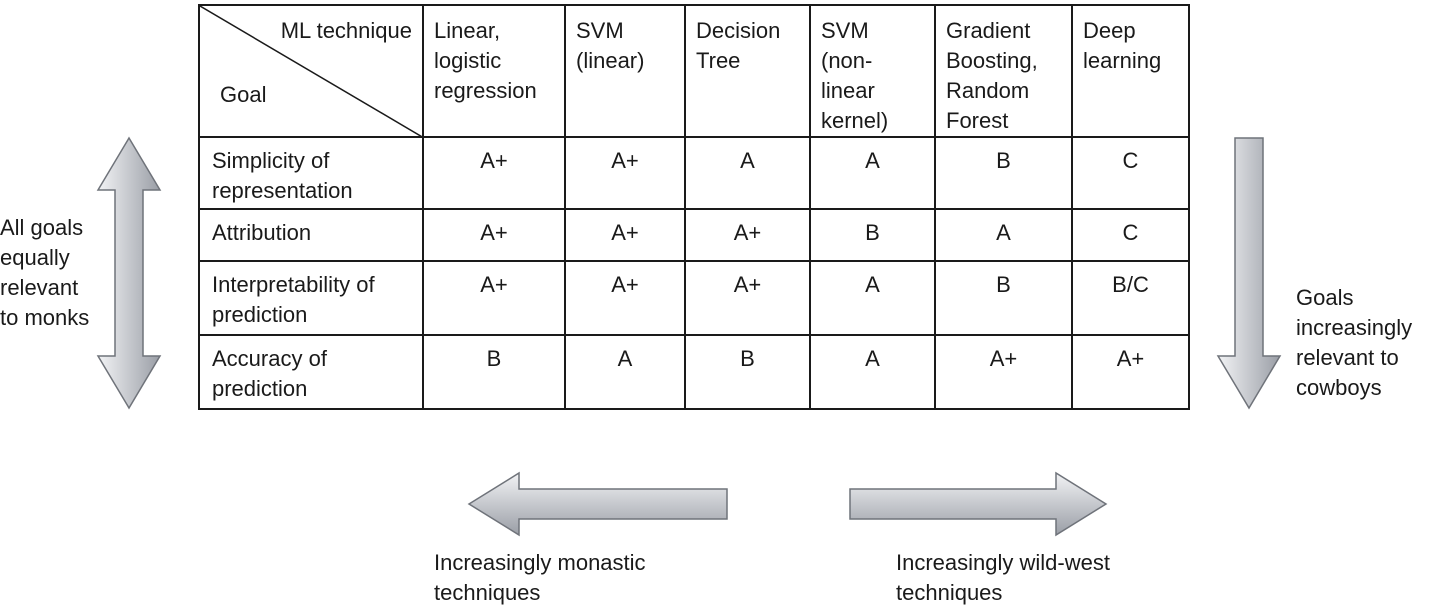  I want to click on corner-cell: ML technique Goal, so click(311, 71).